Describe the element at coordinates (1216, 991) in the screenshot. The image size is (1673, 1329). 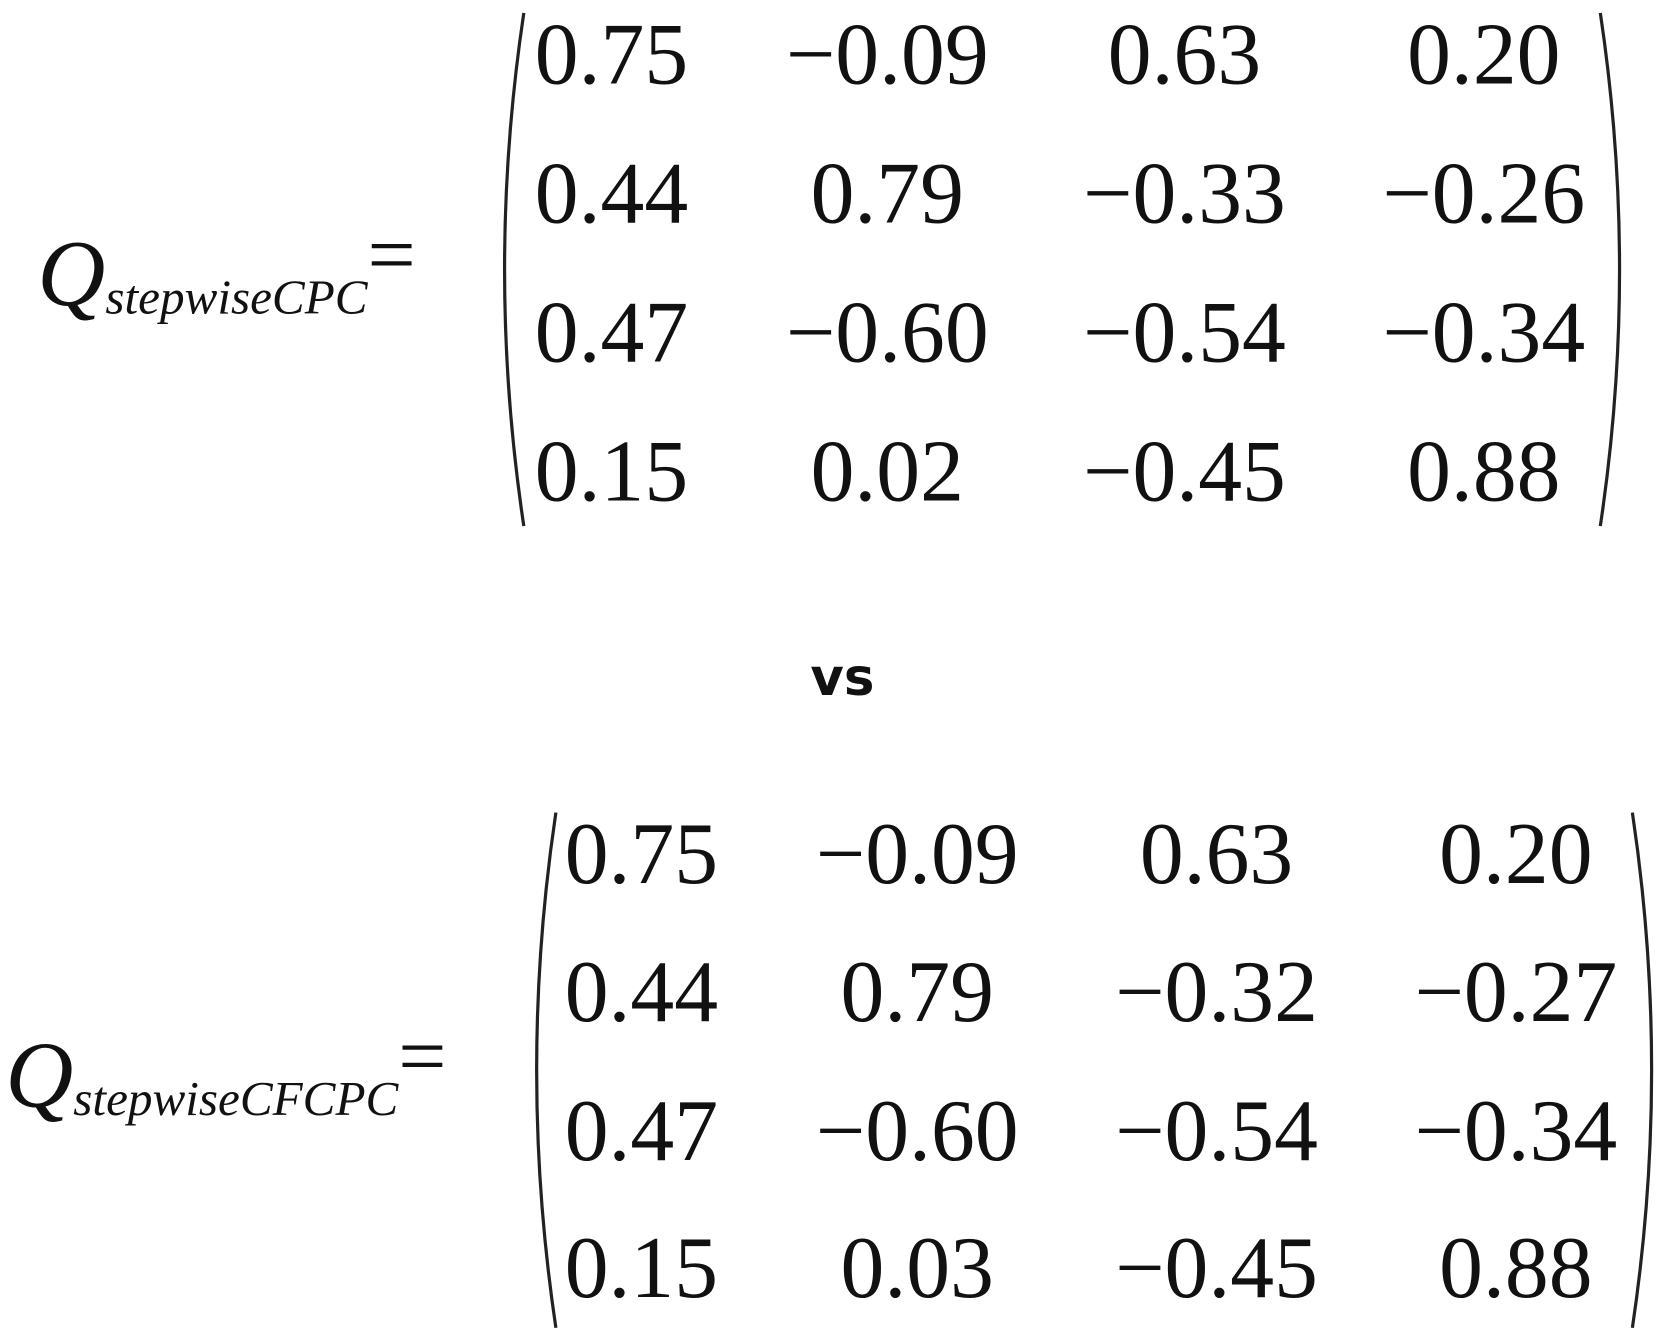
I see `matrix-entry: −0.32` at that location.